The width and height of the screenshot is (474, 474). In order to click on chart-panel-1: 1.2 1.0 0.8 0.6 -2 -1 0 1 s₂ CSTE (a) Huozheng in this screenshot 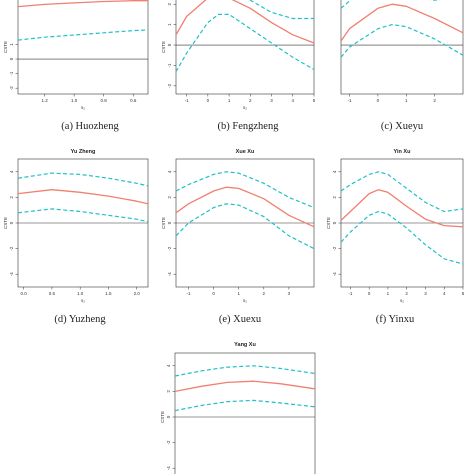, I will do `click(76, 66)`.